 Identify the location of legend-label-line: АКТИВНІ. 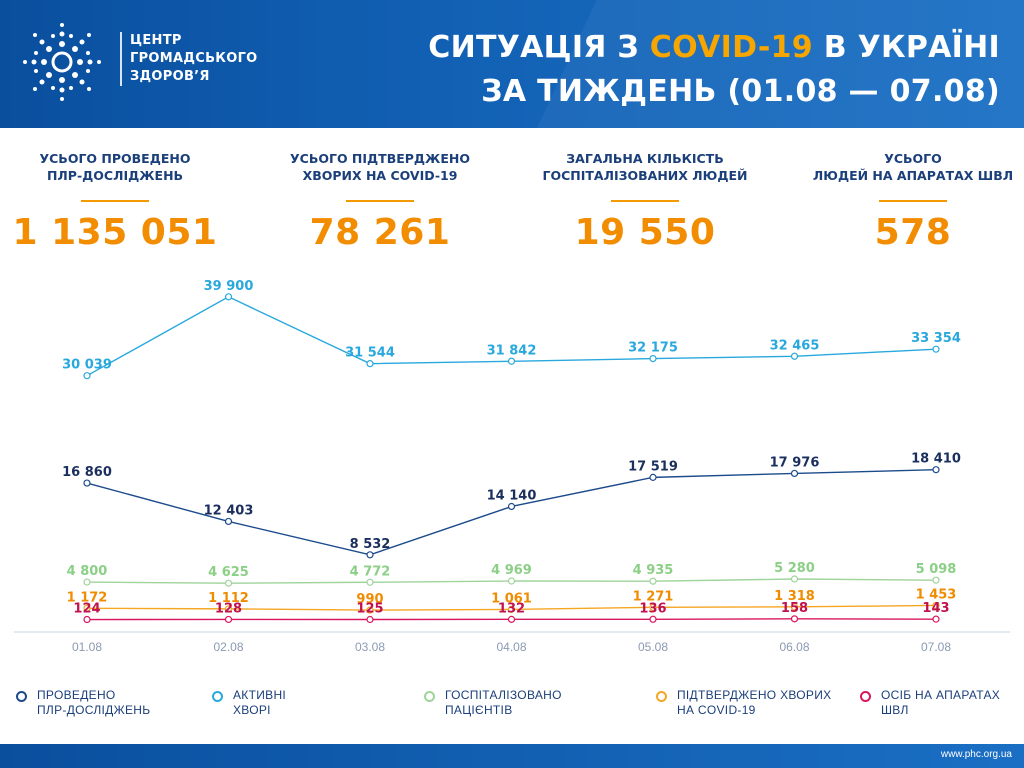
(260, 695).